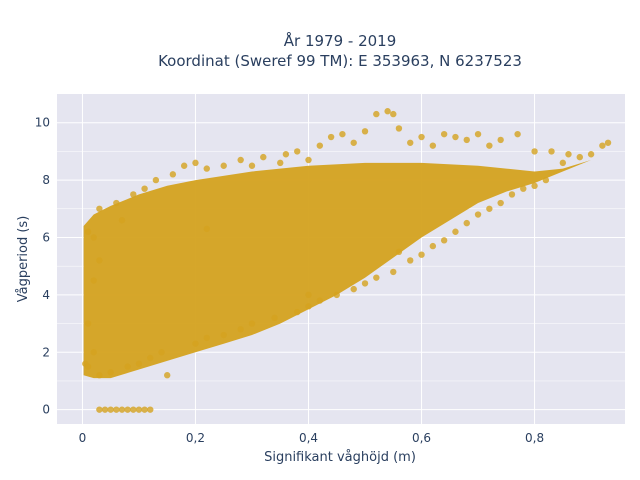 The image size is (640, 480). Describe the element at coordinates (195, 438) in the screenshot. I see `x-tick-label: 0,2` at that location.